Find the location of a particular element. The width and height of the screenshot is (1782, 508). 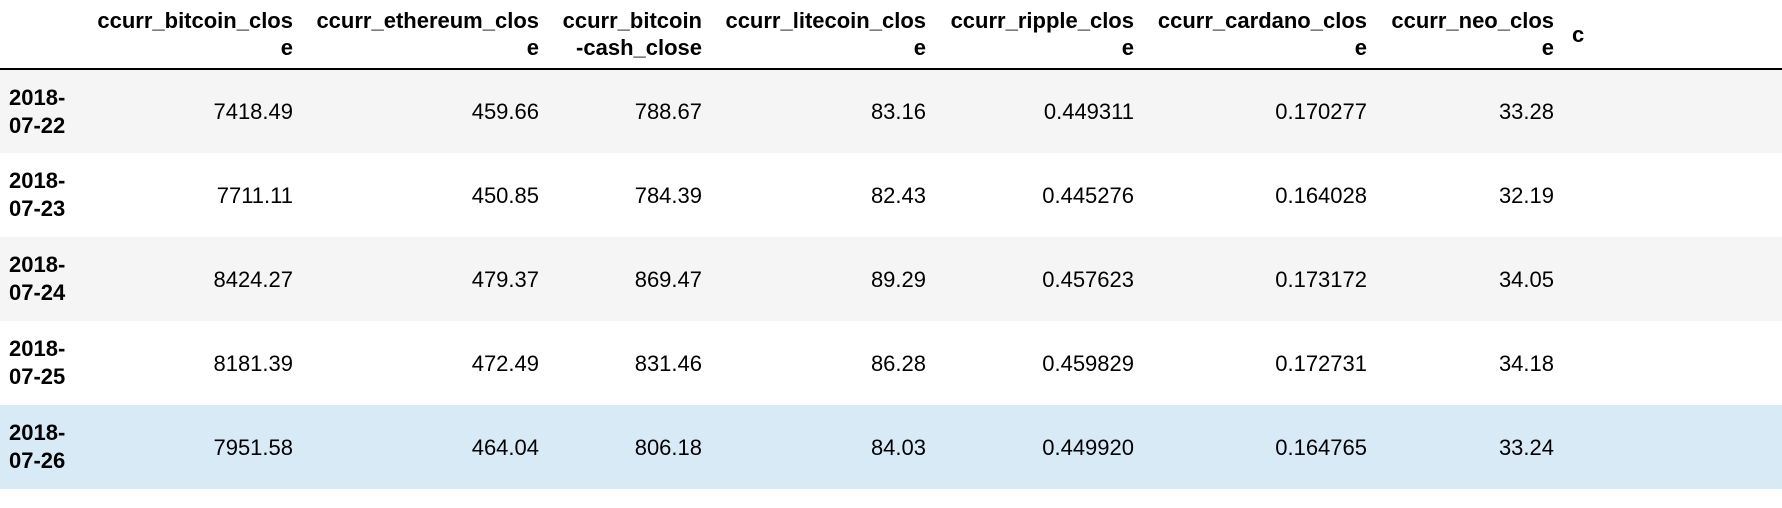

cell-bitcoin-close: 7951.58 is located at coordinates (253, 447).